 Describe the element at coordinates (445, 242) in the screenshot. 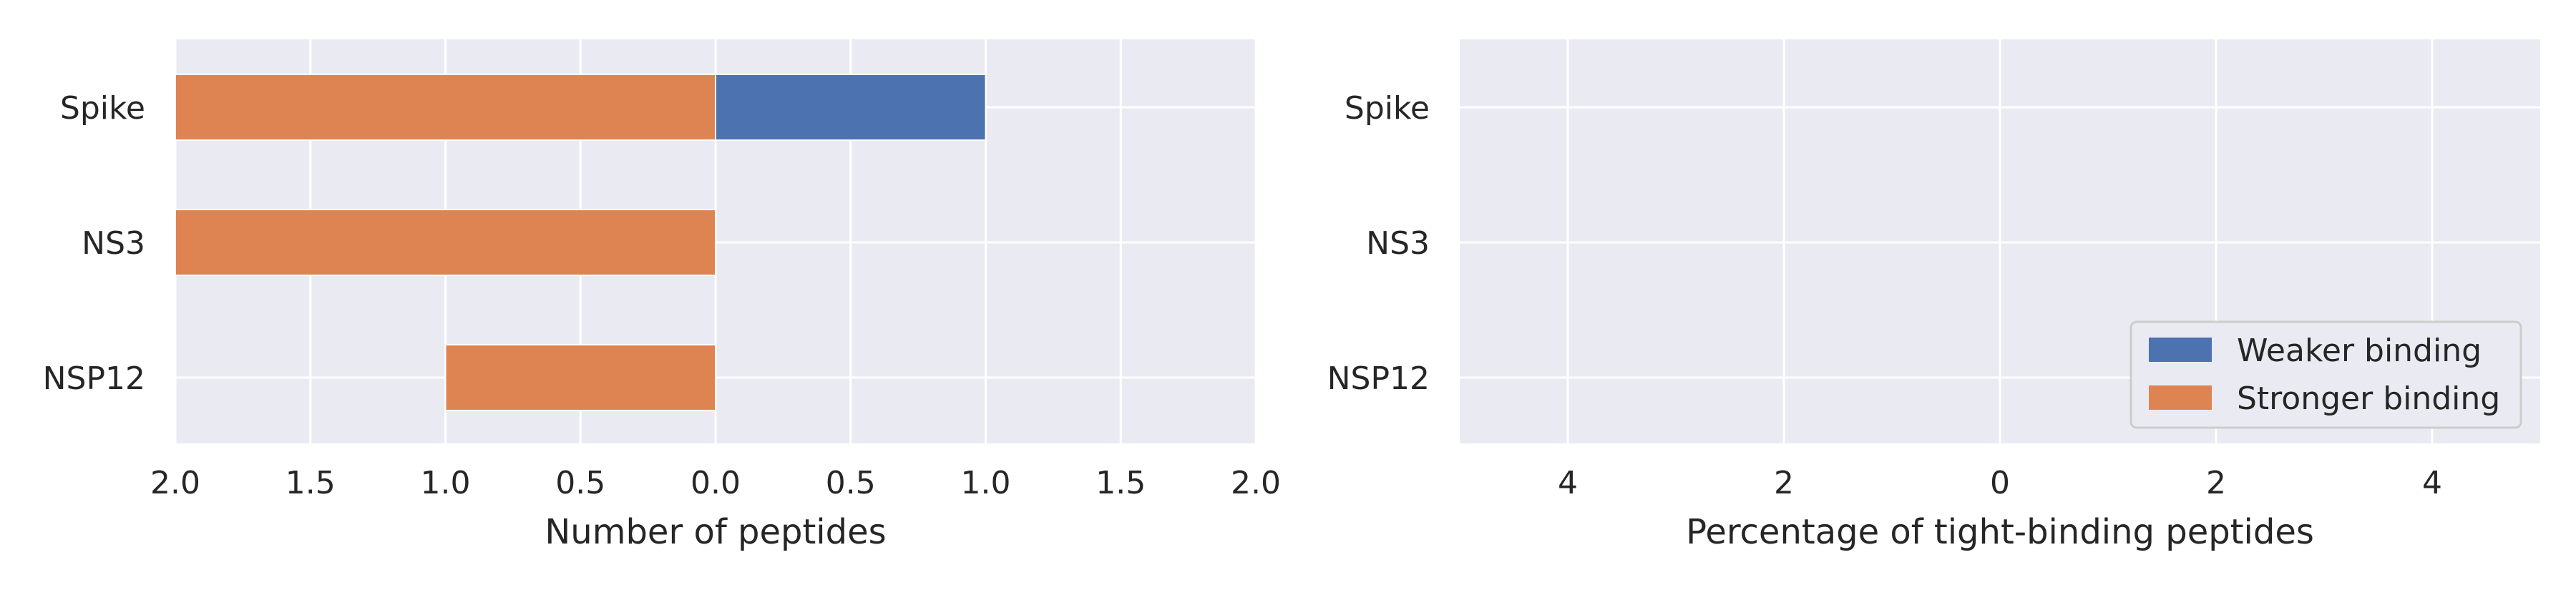

I see `bar-ns3-stronger-binding` at that location.